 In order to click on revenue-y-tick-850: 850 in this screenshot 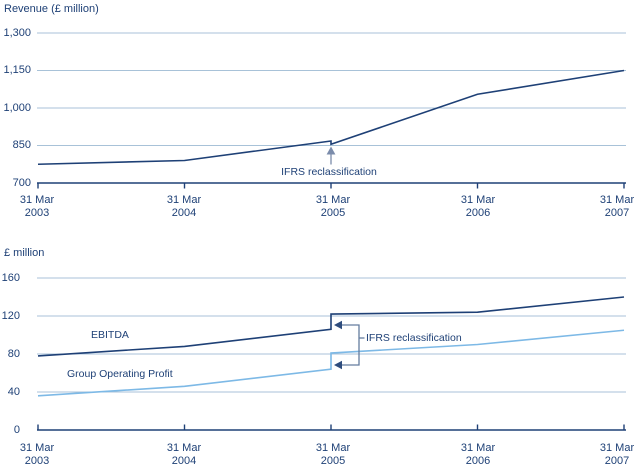, I will do `click(21, 145)`.